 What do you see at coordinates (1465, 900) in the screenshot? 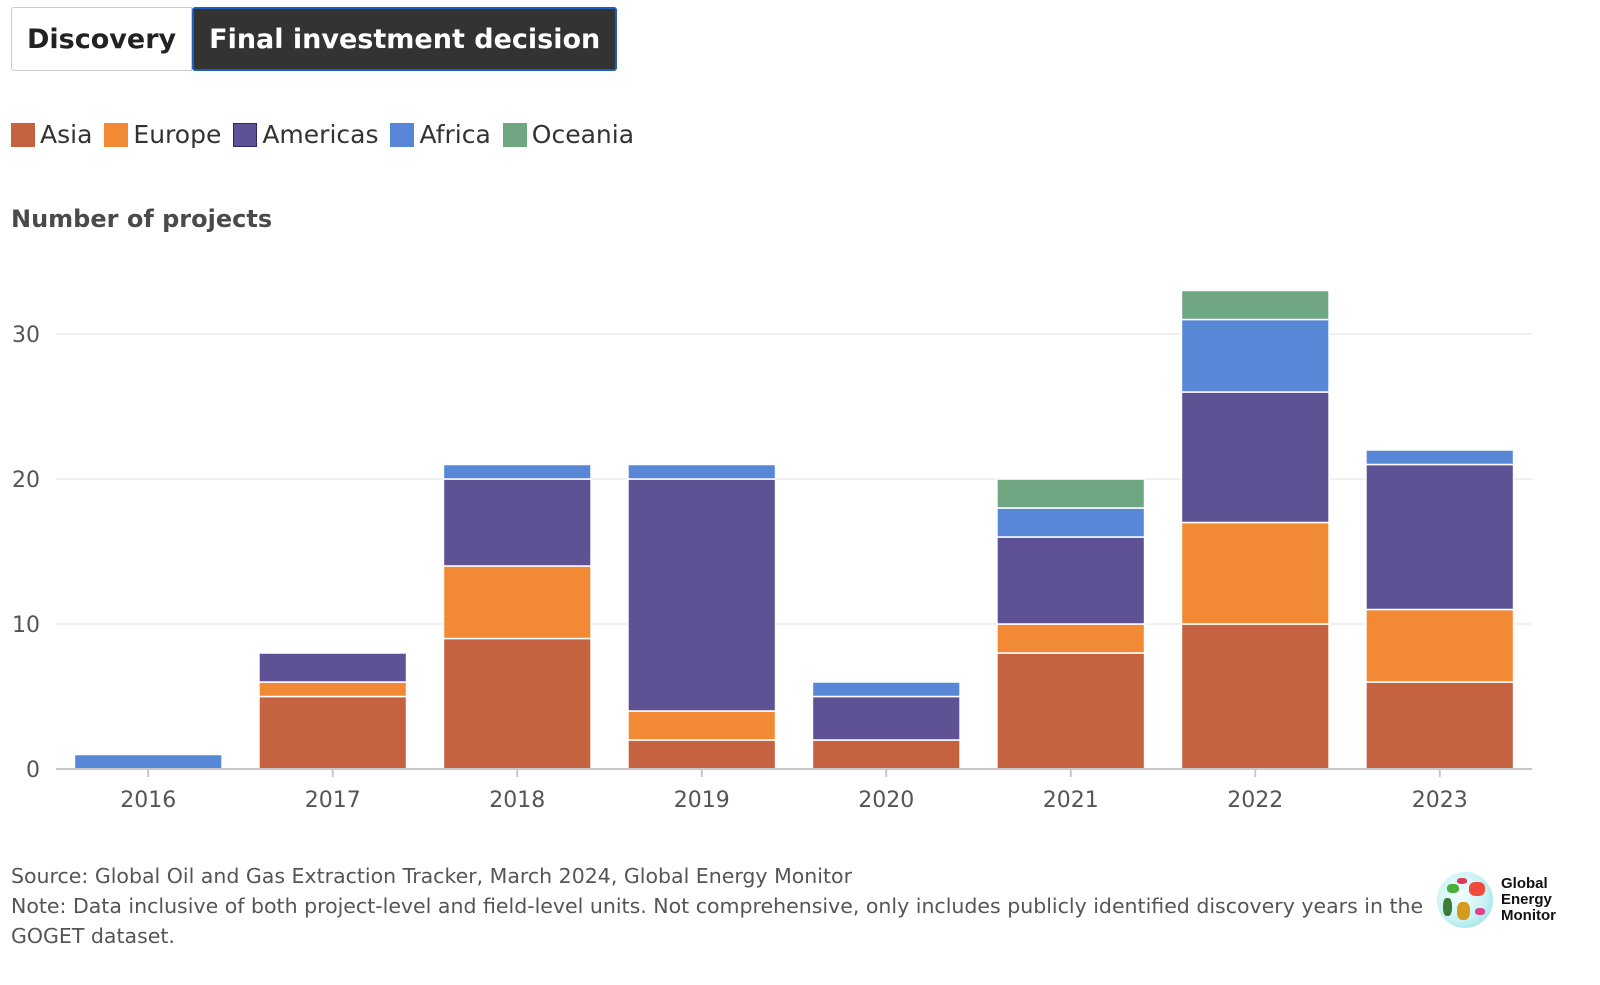
I see `globe-icon` at bounding box center [1465, 900].